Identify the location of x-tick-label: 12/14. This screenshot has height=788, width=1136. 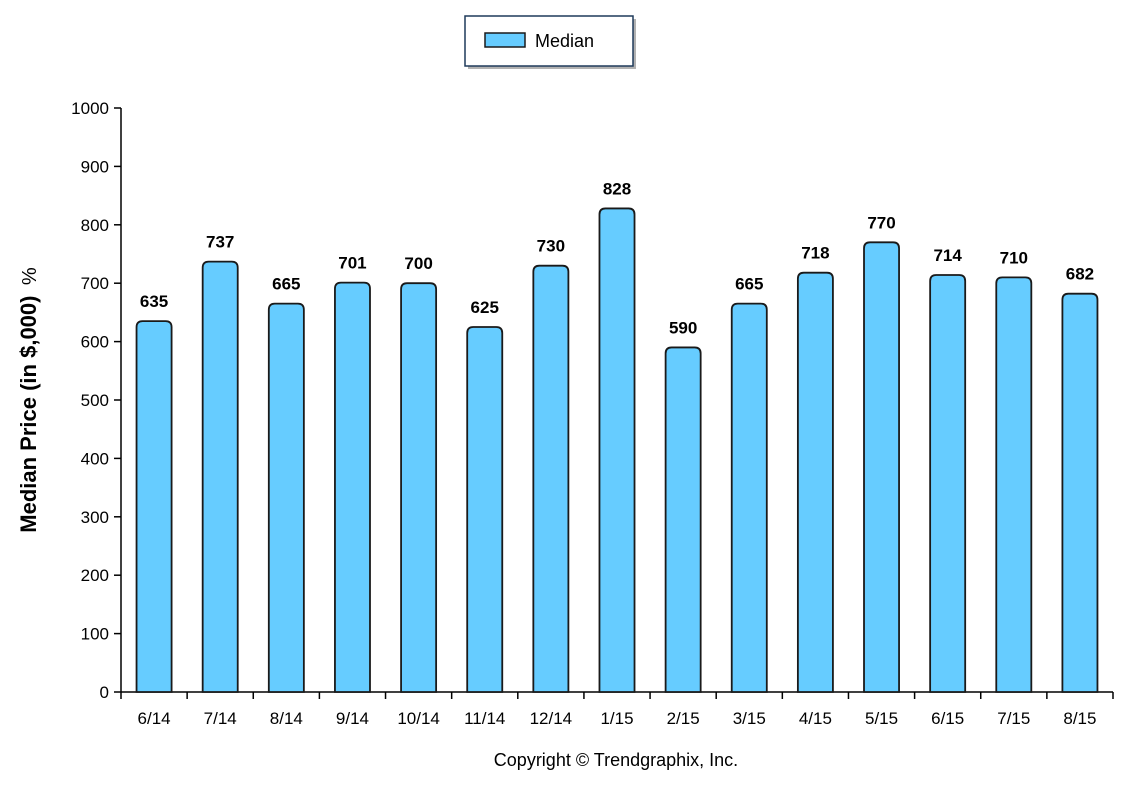
(551, 718).